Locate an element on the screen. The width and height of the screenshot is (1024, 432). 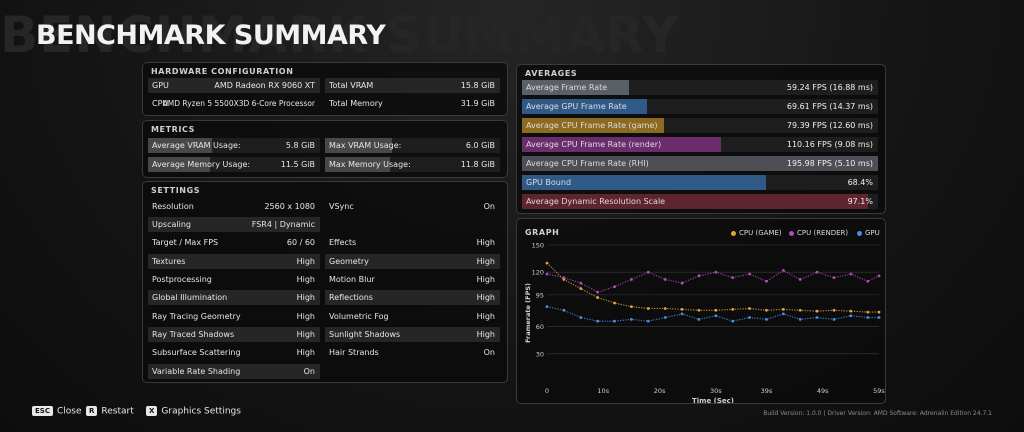
y-axis-title: Framerate (FPS) is located at coordinates (528, 313).